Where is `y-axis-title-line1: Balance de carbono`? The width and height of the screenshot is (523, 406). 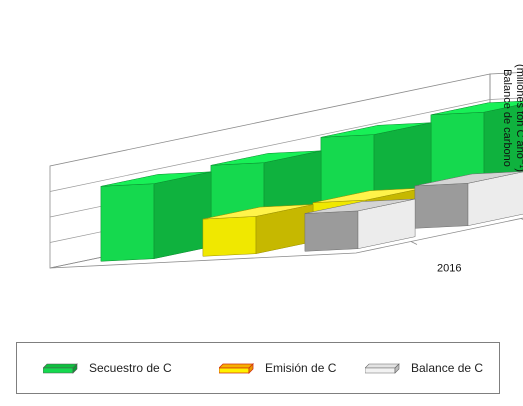
y-axis-title-line1: Balance de carbono is located at coordinates (507, 118).